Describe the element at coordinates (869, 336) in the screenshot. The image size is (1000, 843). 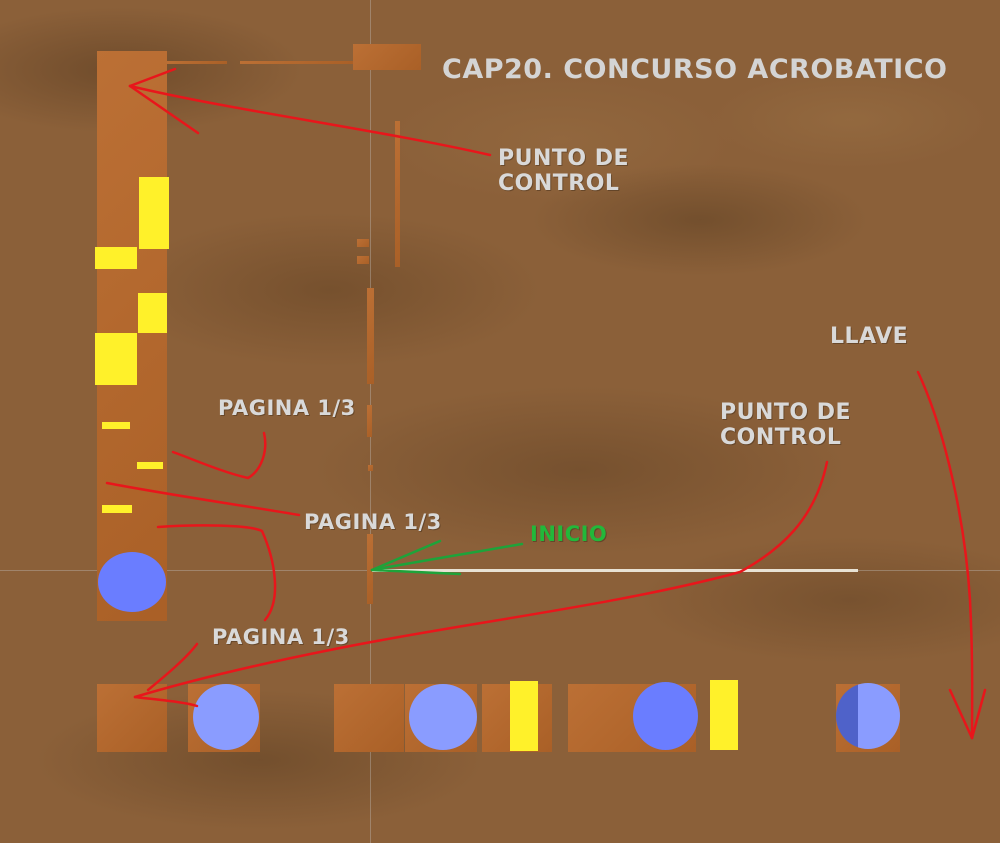
I see `key-label: LLAVE` at that location.